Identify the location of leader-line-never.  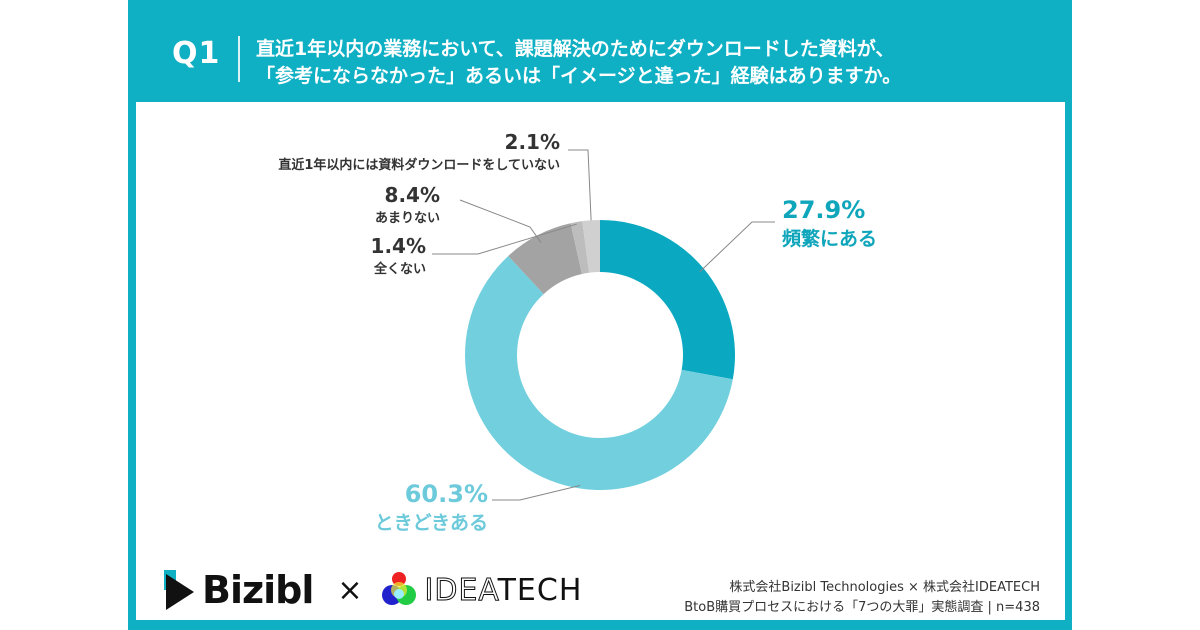
(504, 239).